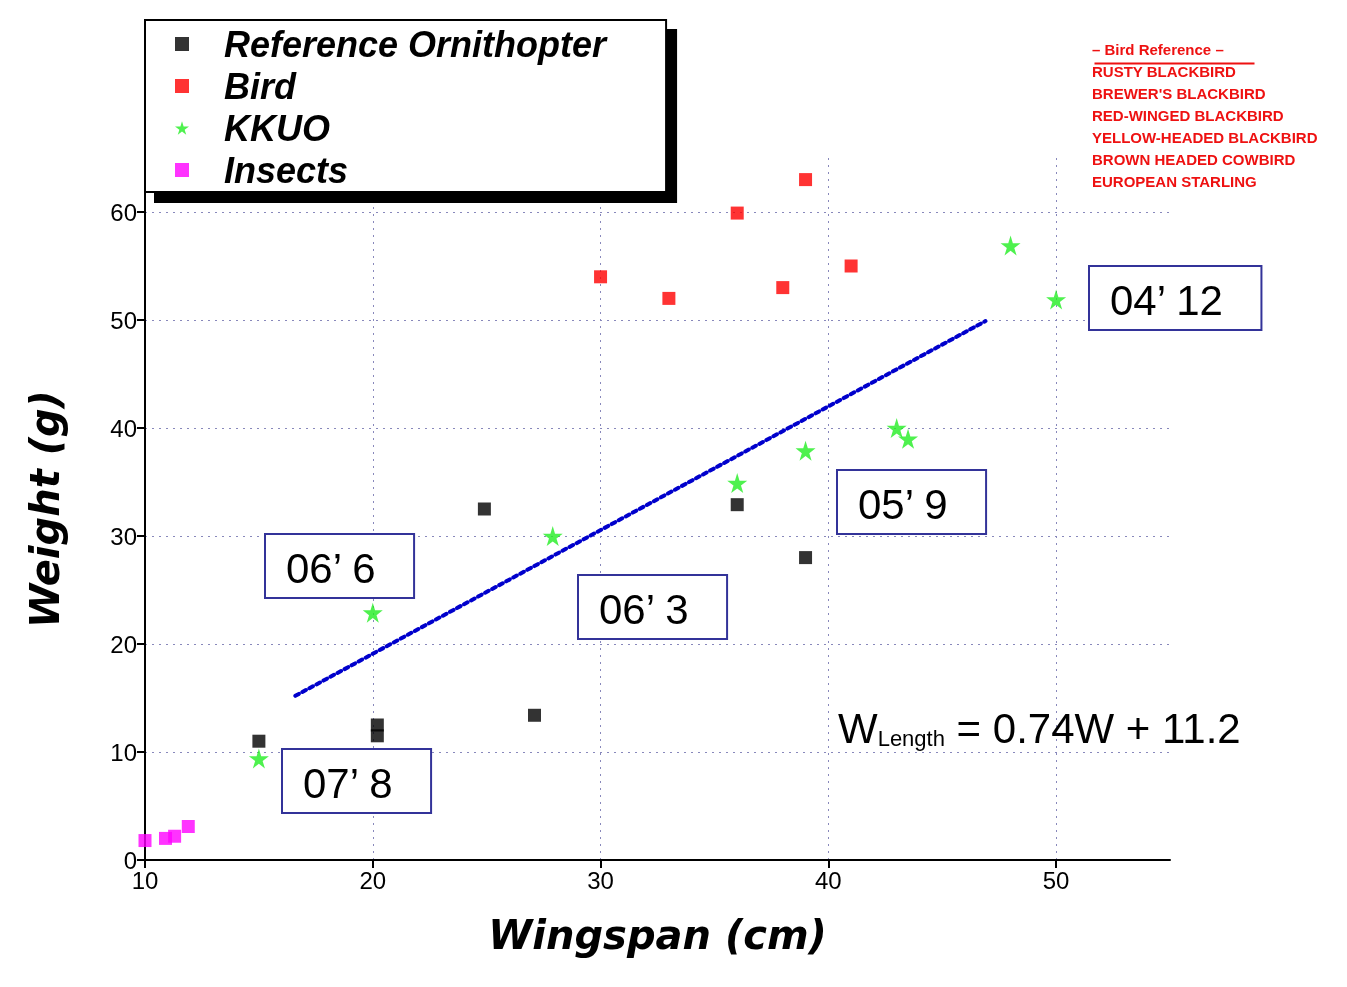  Describe the element at coordinates (1188, 115) in the screenshot. I see `text: RED-WINGED BLACKBIRD` at that location.